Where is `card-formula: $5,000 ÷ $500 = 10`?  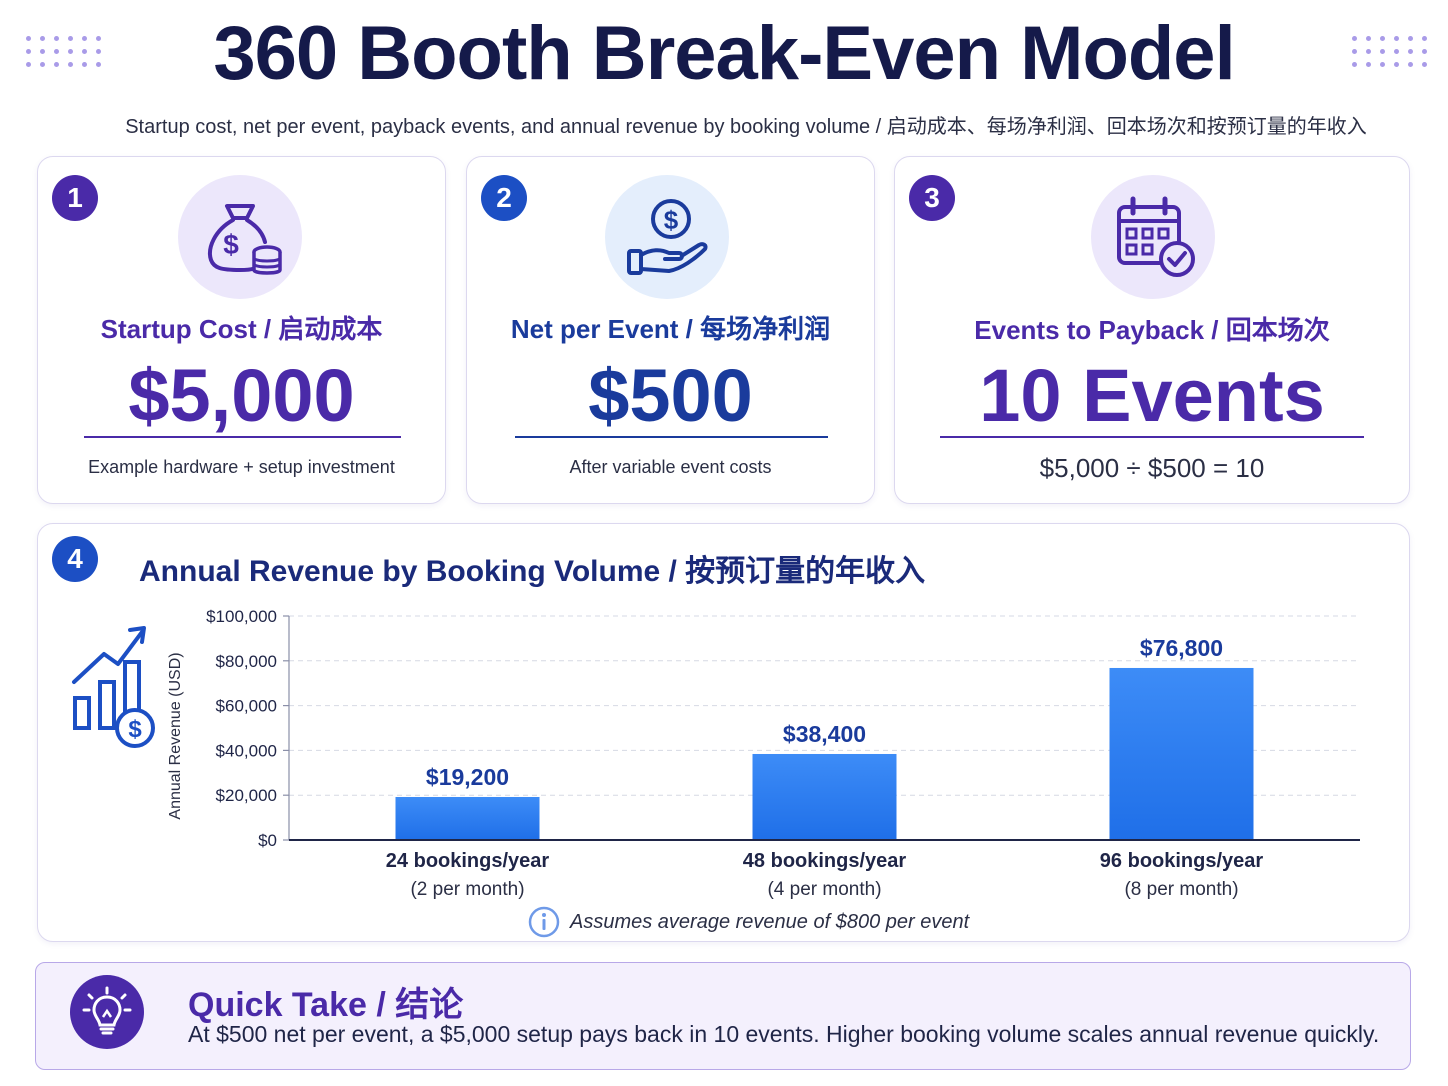 card-formula: $5,000 ÷ $500 = 10 is located at coordinates (1152, 468).